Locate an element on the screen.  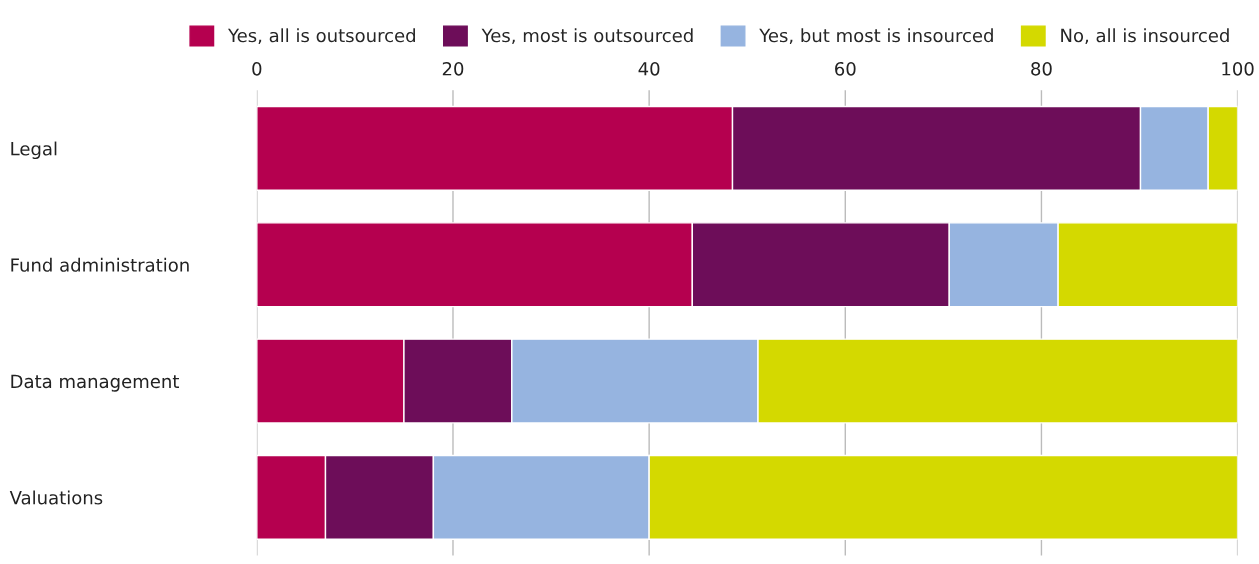
x-tick-label: 0 is located at coordinates (257, 68).